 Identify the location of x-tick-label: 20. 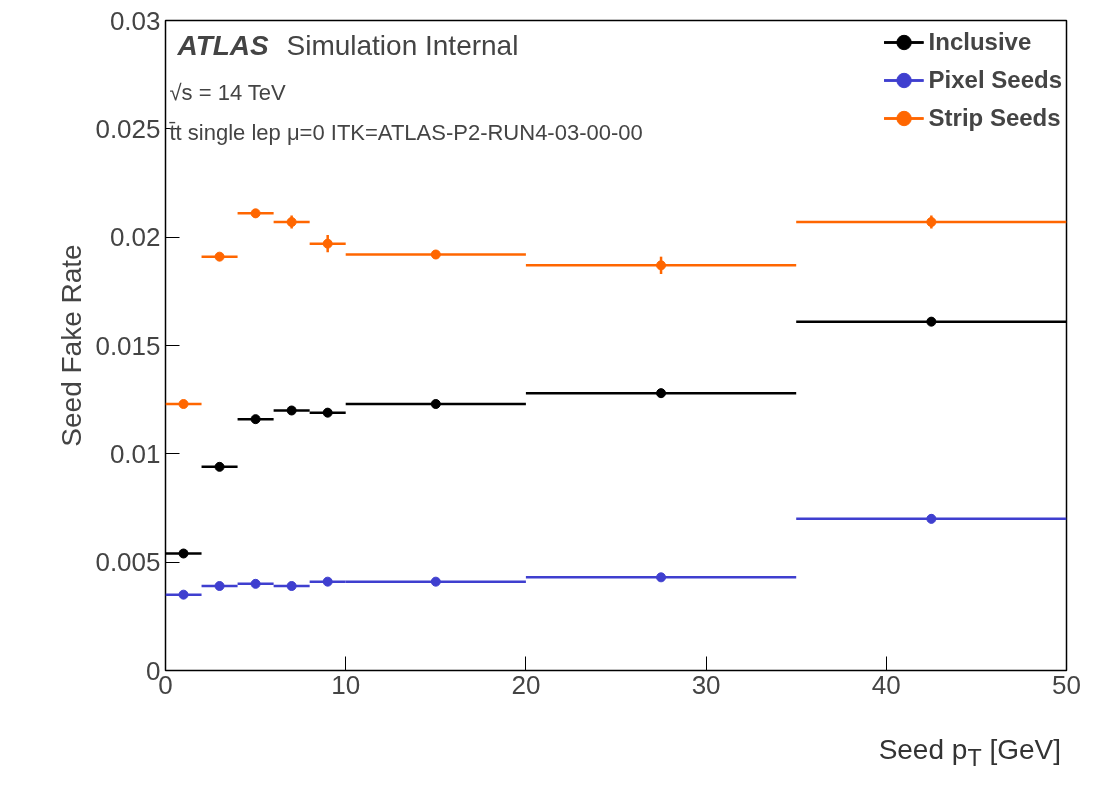
(526, 684).